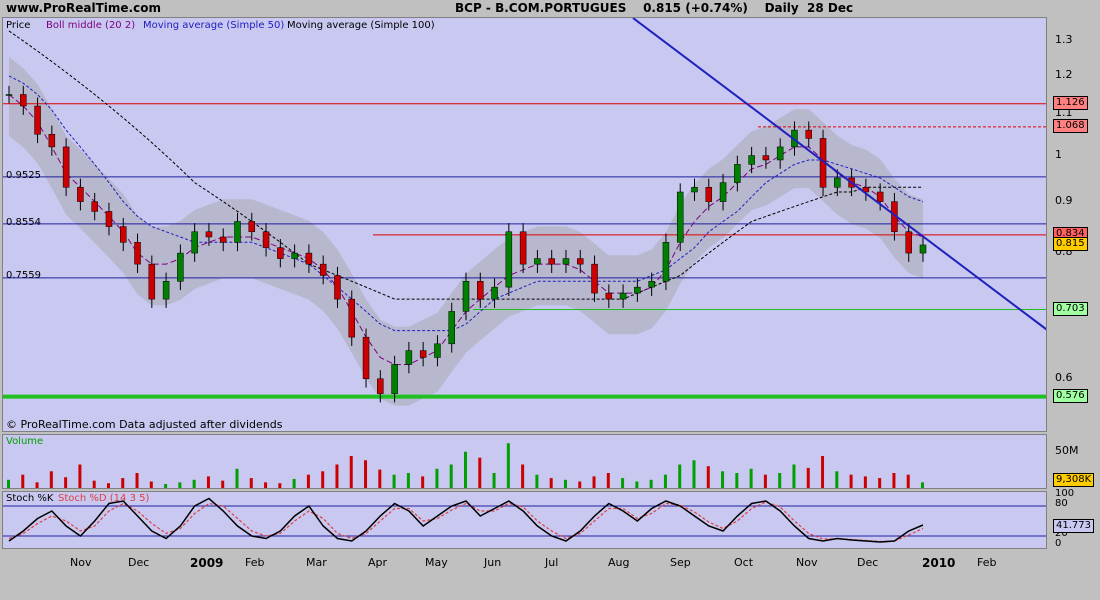 This screenshot has height=600, width=1100. What do you see at coordinates (1070, 395) in the screenshot?
I see `price-tag: 0.576` at bounding box center [1070, 395].